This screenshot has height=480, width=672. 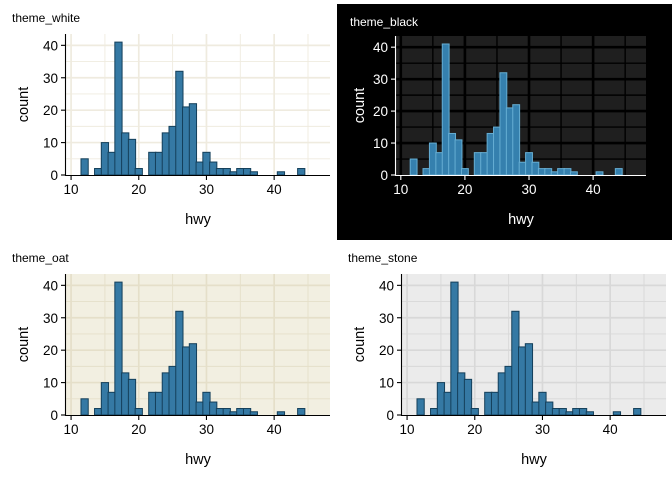 I want to click on panel-title: theme_black, so click(x=384, y=22).